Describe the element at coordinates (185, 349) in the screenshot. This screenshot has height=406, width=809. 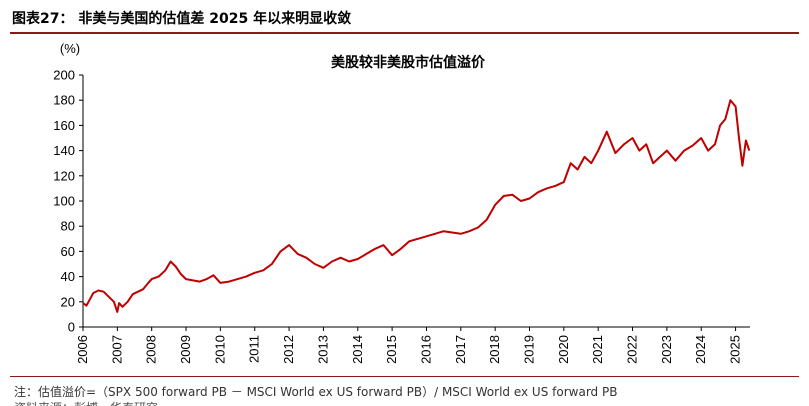
I see `x-tick-label: 2009` at that location.